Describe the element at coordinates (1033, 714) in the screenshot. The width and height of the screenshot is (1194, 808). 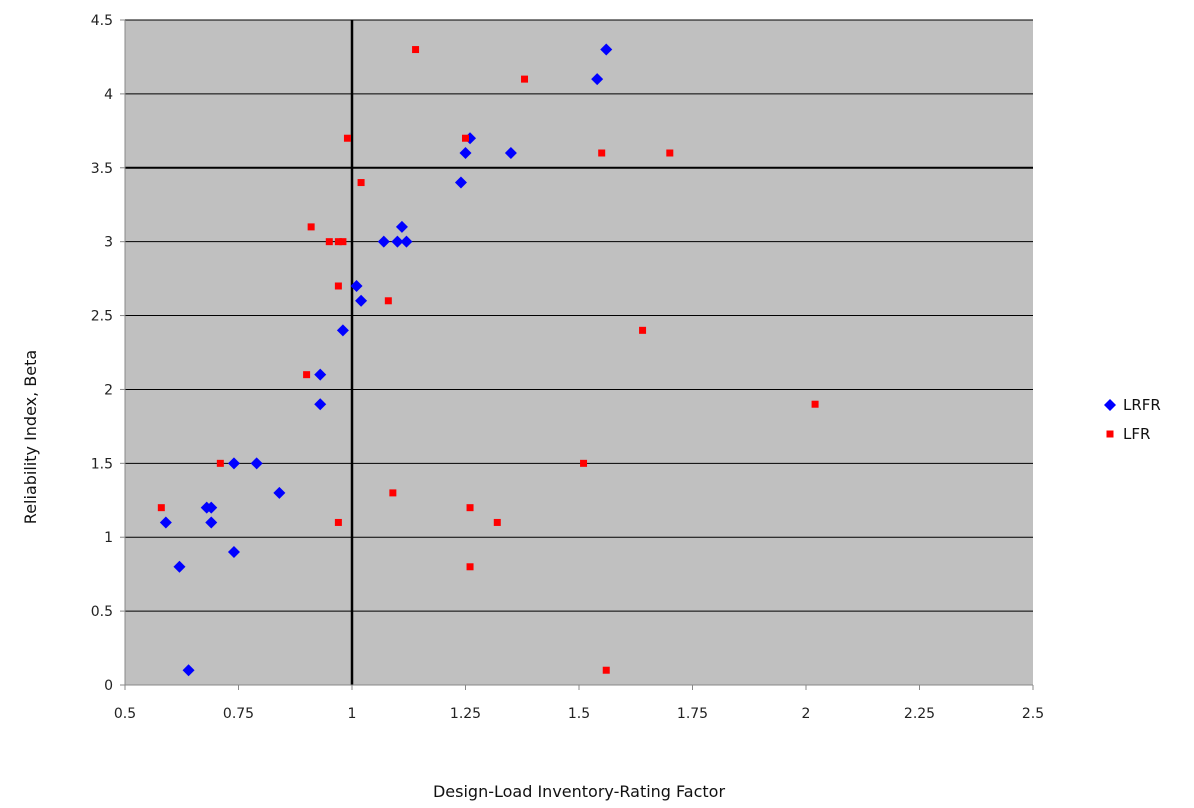
I see `x-tick-label: 2.5` at that location.